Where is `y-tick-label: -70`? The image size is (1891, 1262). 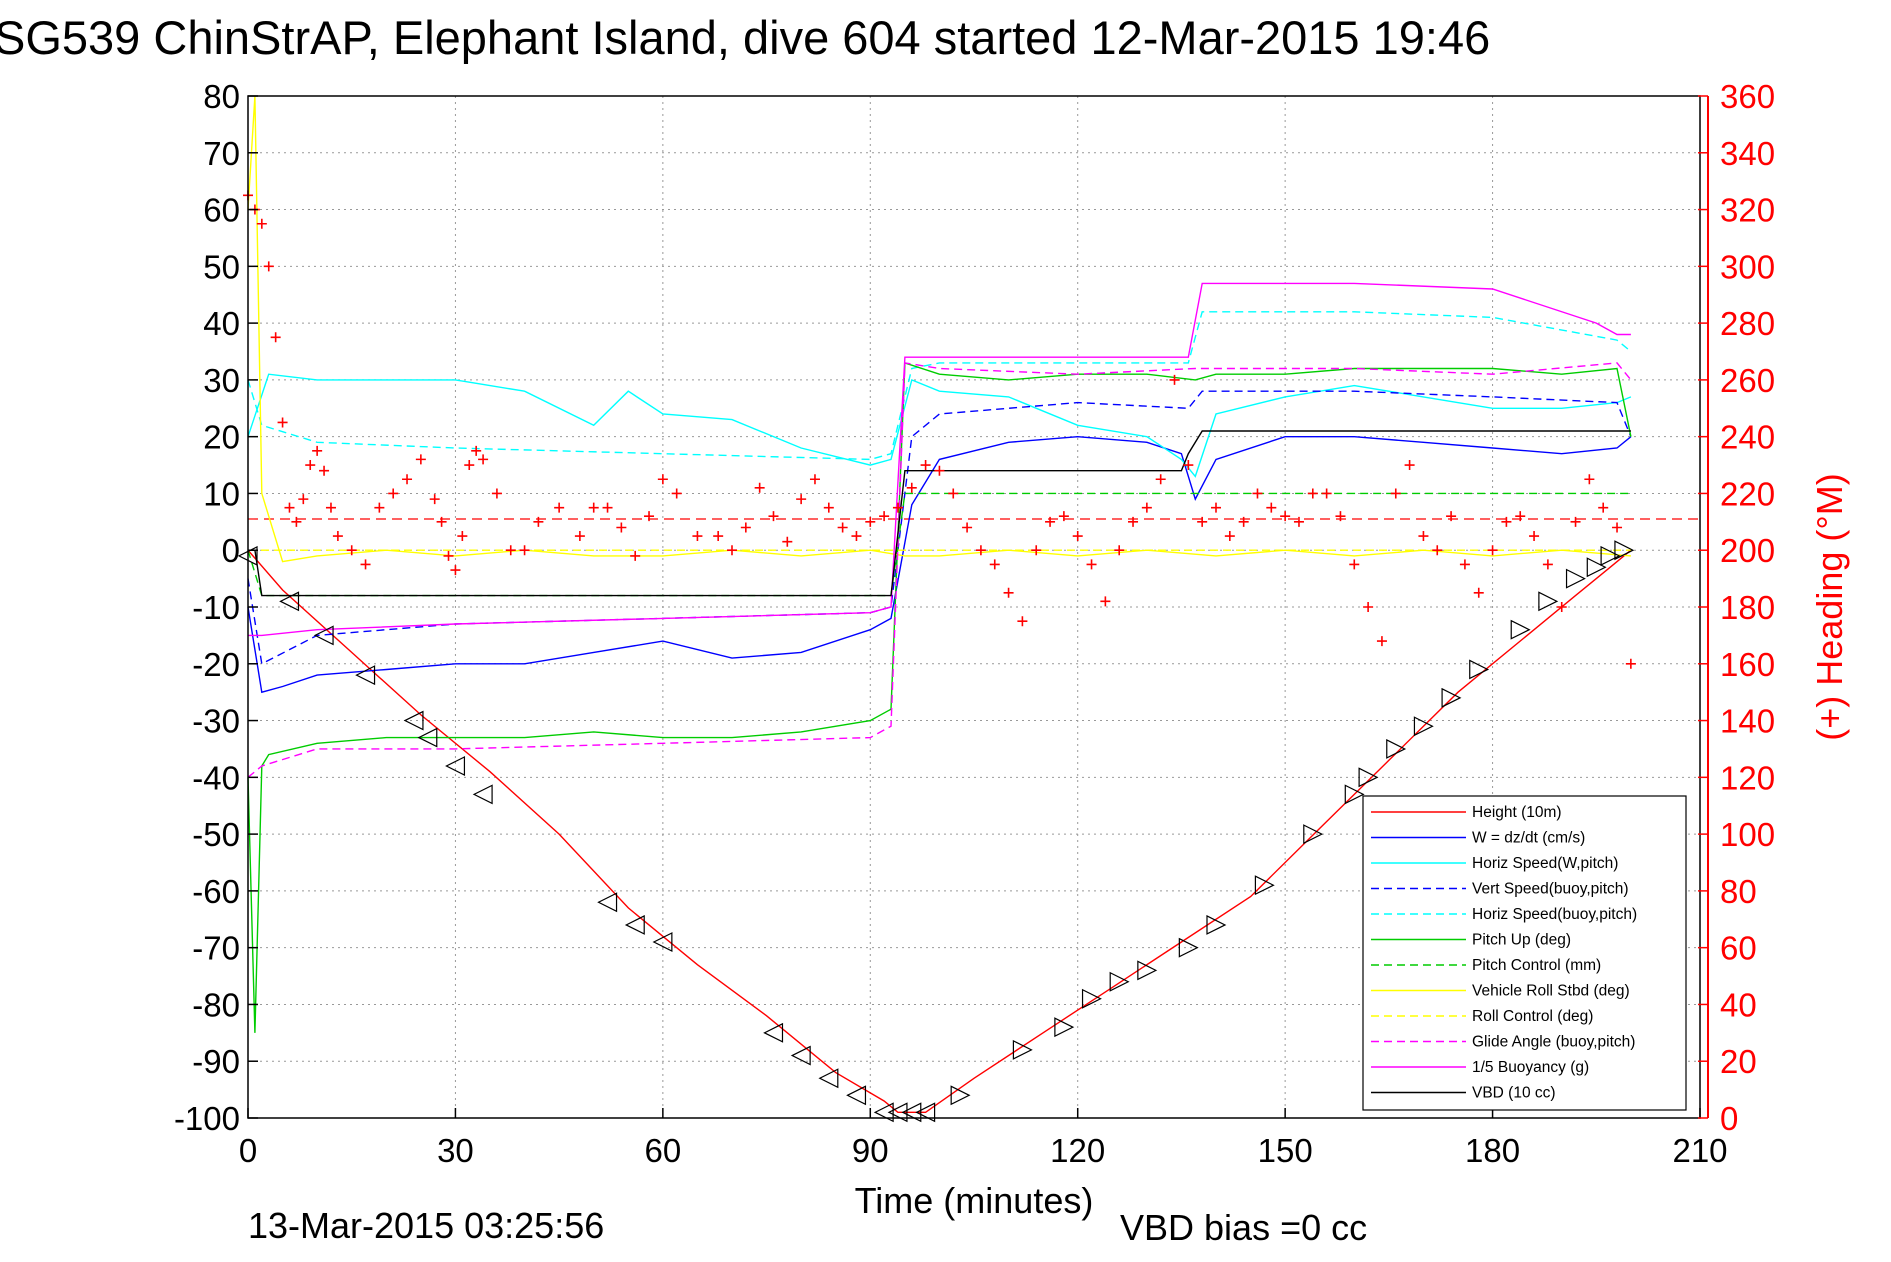 y-tick-label: -70 is located at coordinates (216, 948).